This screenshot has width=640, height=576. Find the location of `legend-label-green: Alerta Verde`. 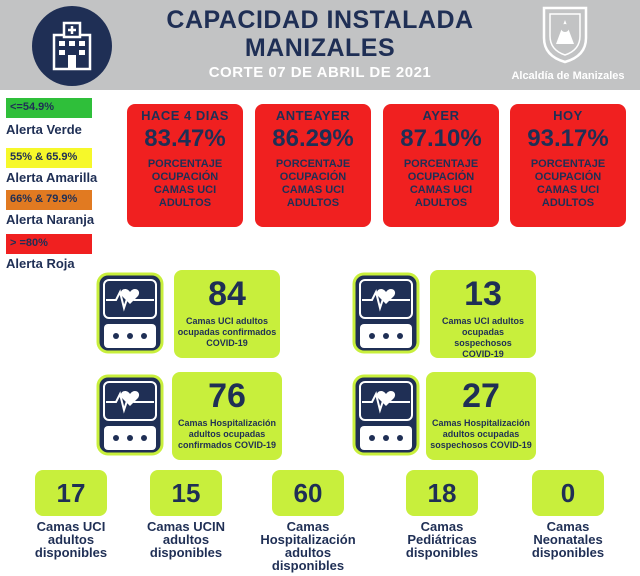

legend-label-green: Alerta Verde is located at coordinates (44, 129).